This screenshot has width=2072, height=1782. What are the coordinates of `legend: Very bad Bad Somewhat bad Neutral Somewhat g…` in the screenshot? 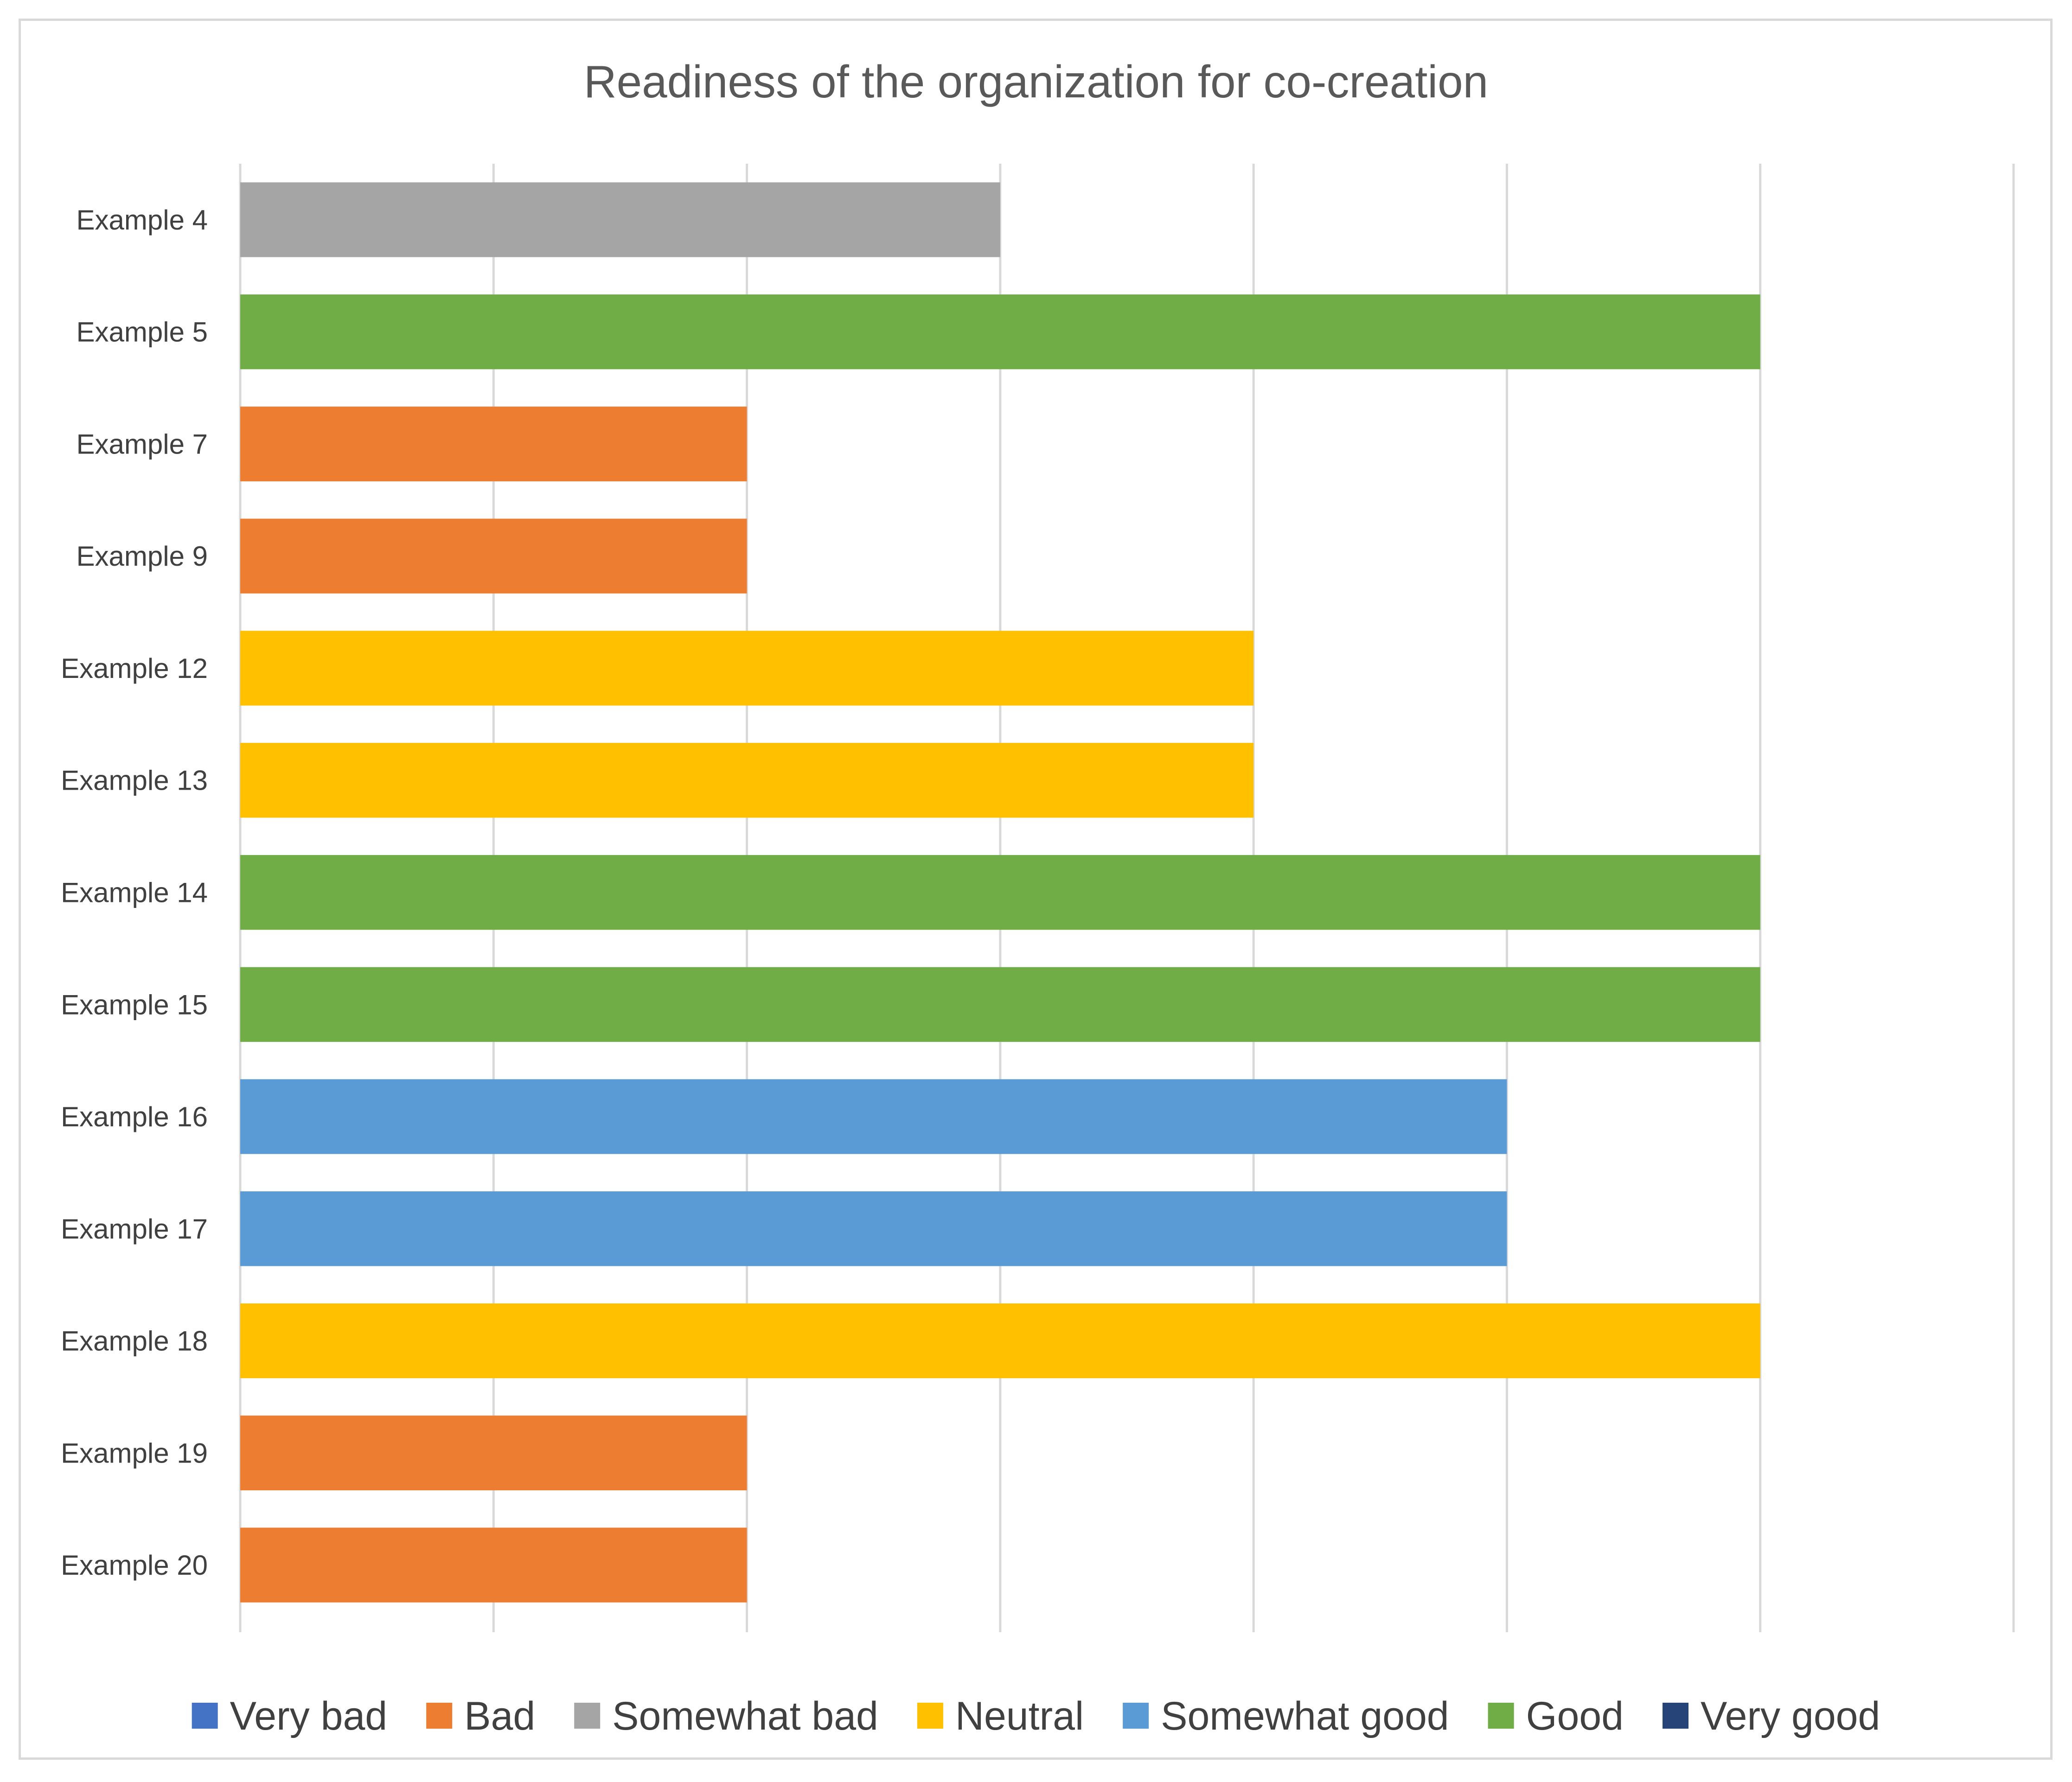 It's located at (1036, 1716).